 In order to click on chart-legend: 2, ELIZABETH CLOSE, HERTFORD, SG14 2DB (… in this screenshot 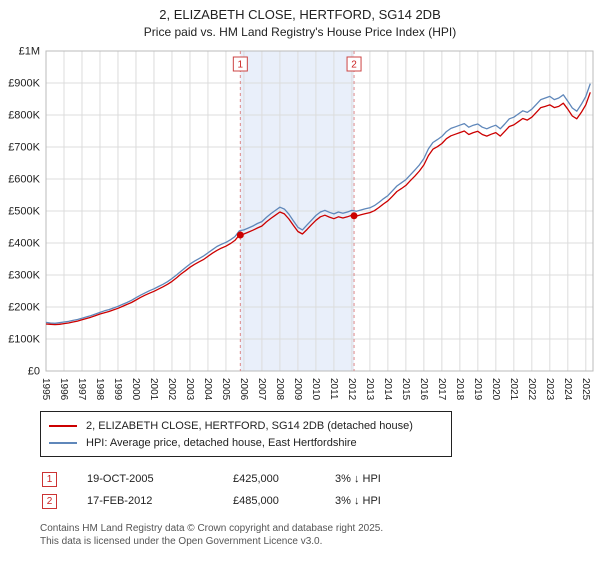, I will do `click(246, 434)`.